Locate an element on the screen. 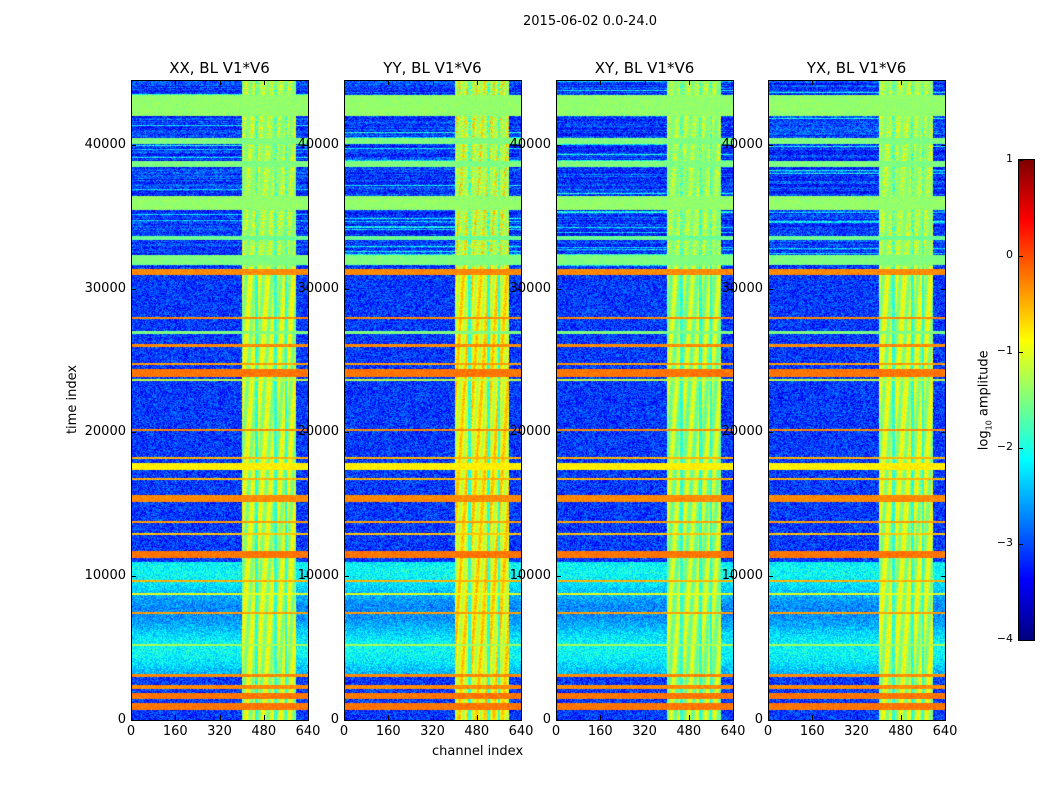 This screenshot has height=800, width=1050. panel-title: XX, BL V1*V6 is located at coordinates (219, 68).